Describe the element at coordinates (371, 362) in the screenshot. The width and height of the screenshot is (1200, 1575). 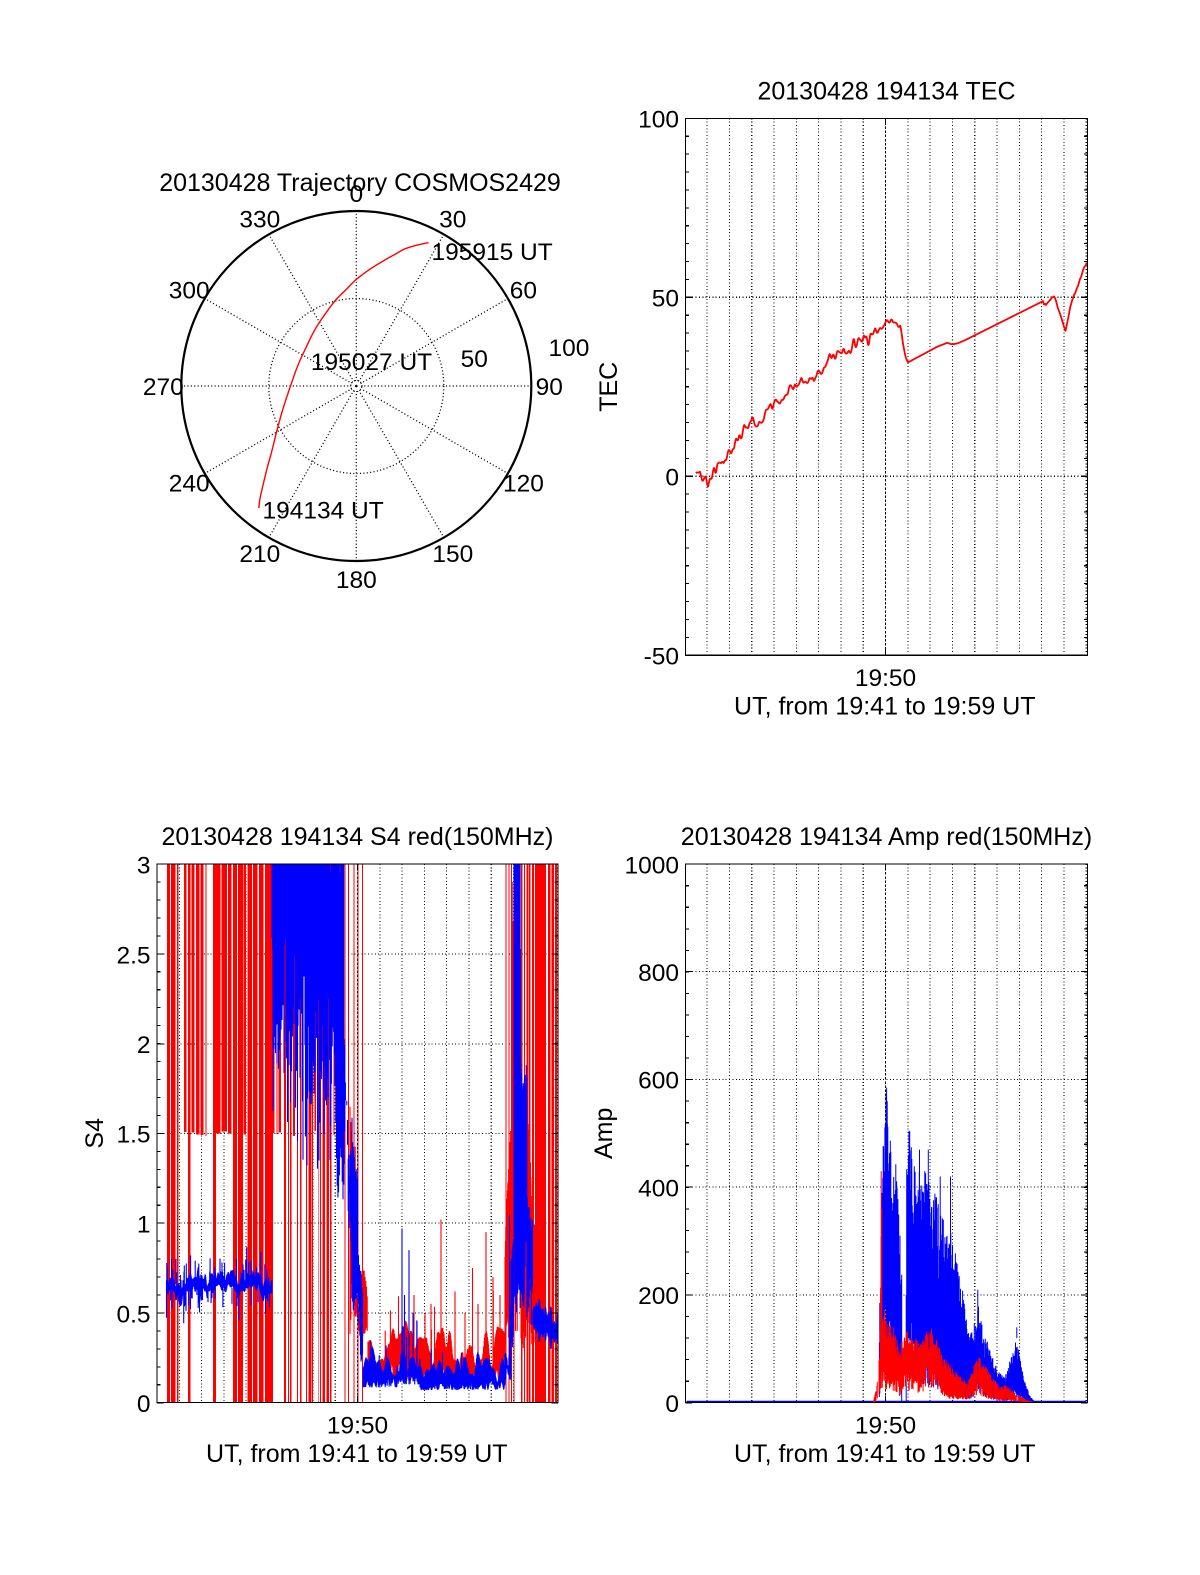
I see `svg-text: 195027 UT` at that location.